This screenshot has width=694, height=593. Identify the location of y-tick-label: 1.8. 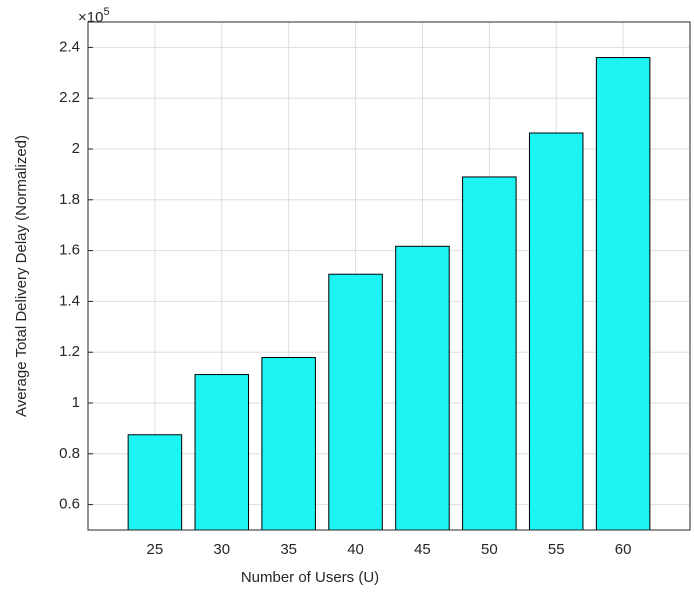
(69, 199).